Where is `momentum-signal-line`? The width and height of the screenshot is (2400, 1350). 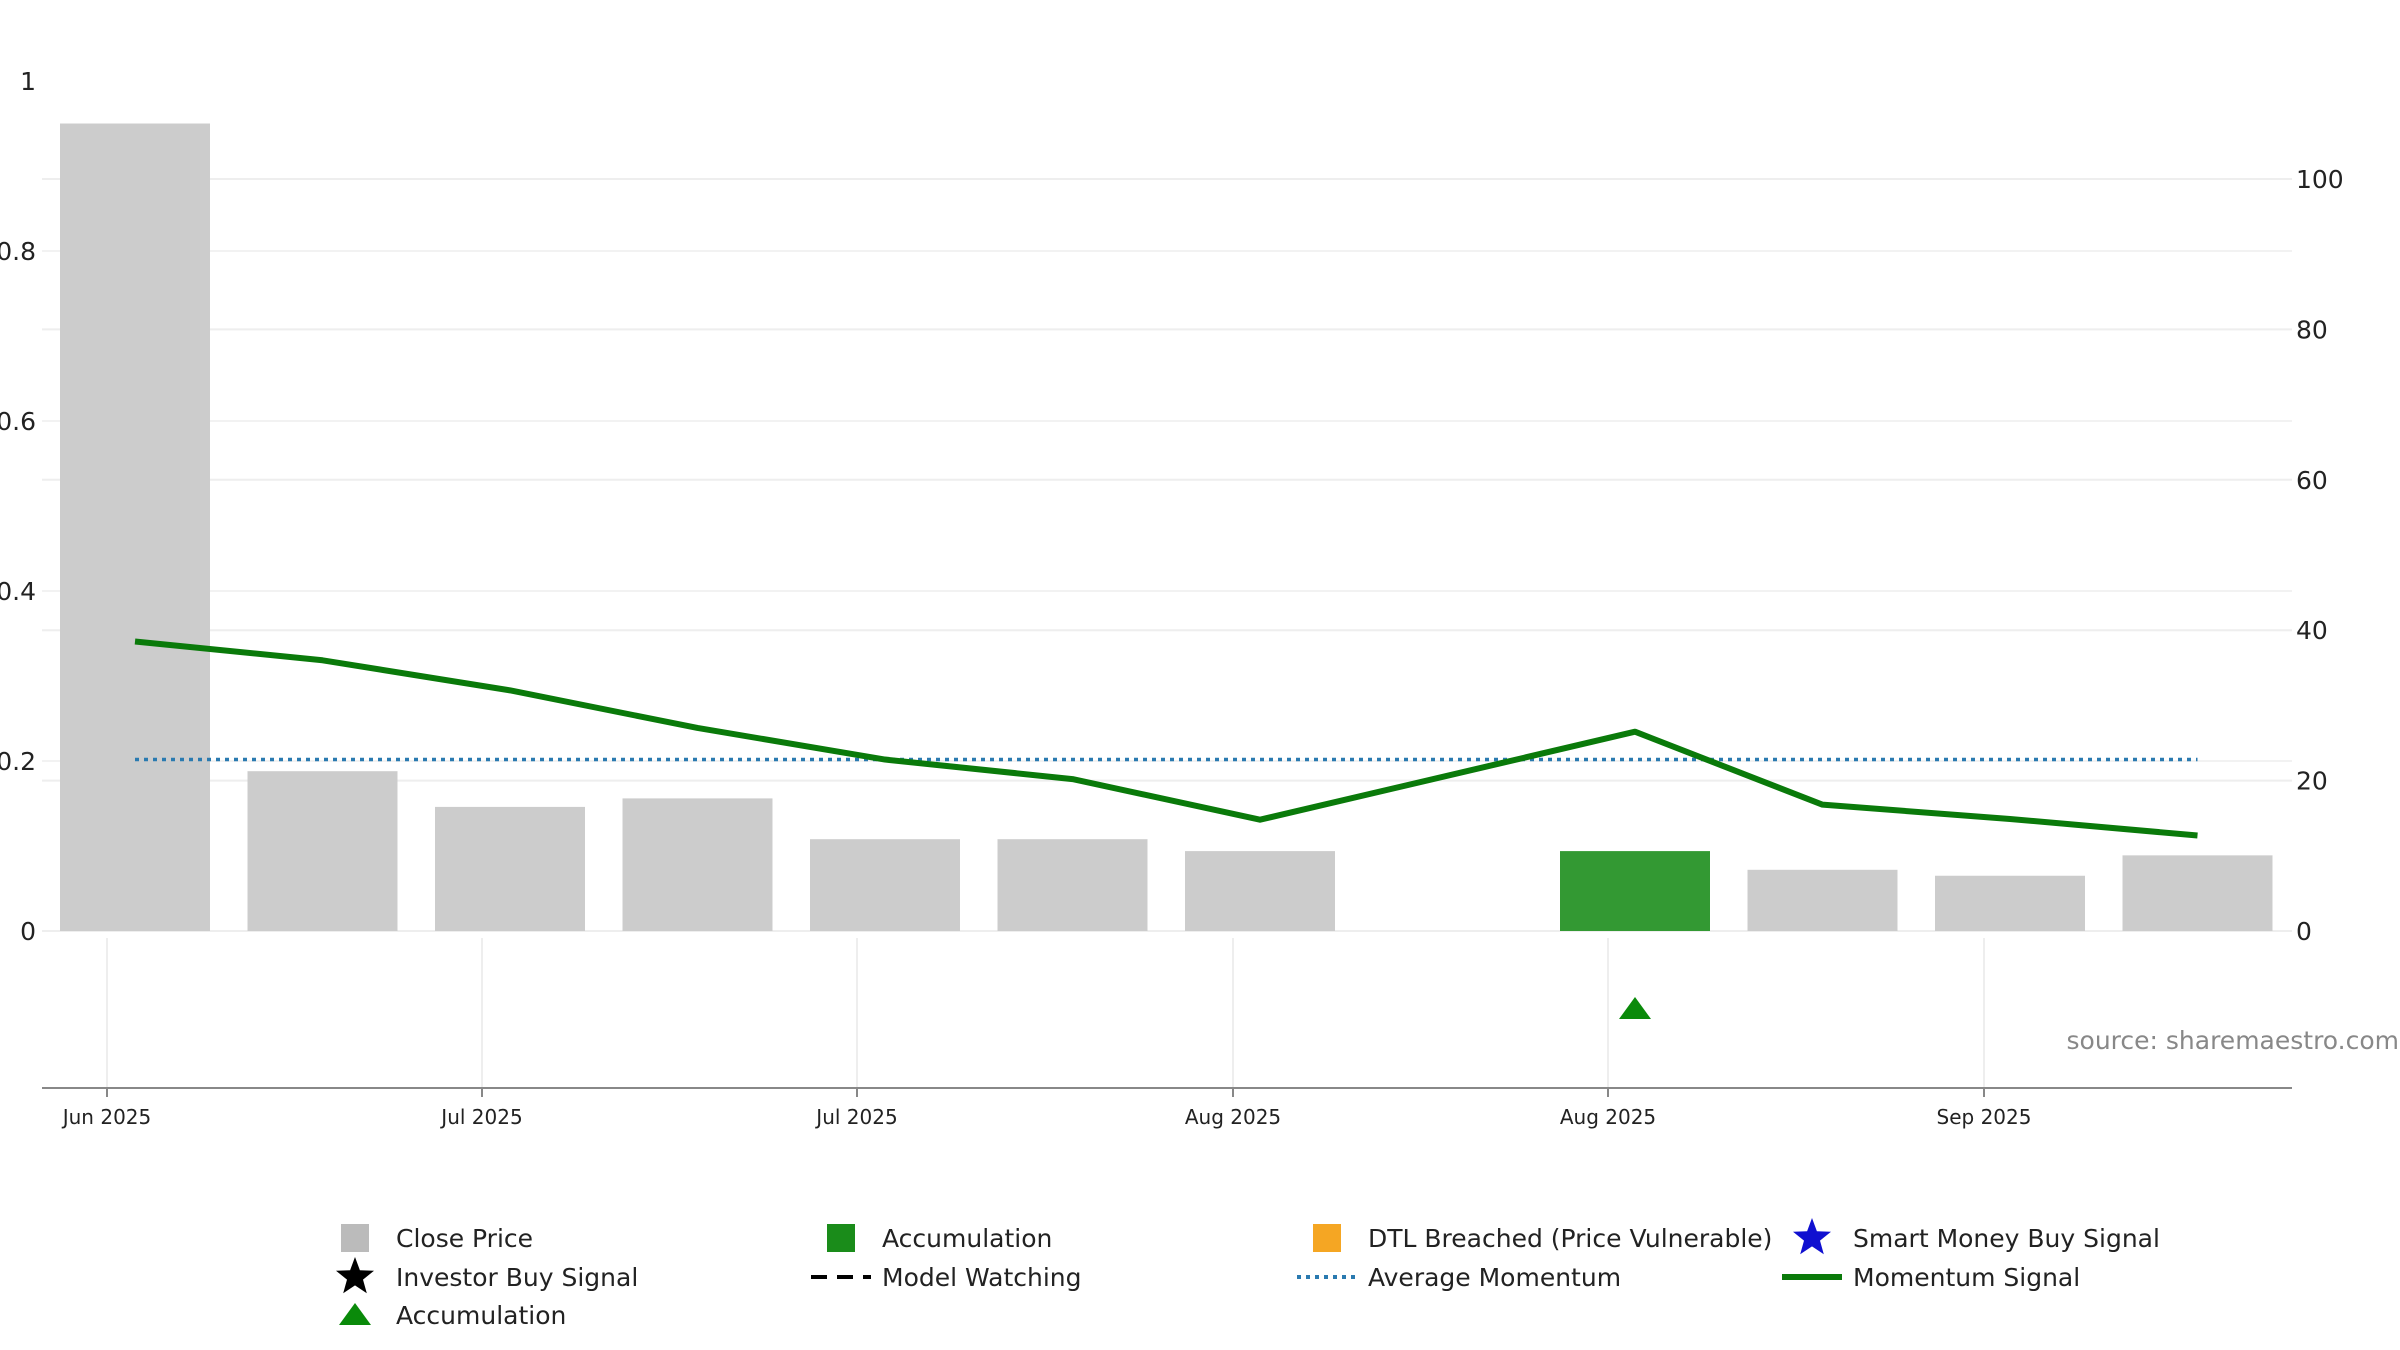
momentum-signal-line is located at coordinates (1166, 738).